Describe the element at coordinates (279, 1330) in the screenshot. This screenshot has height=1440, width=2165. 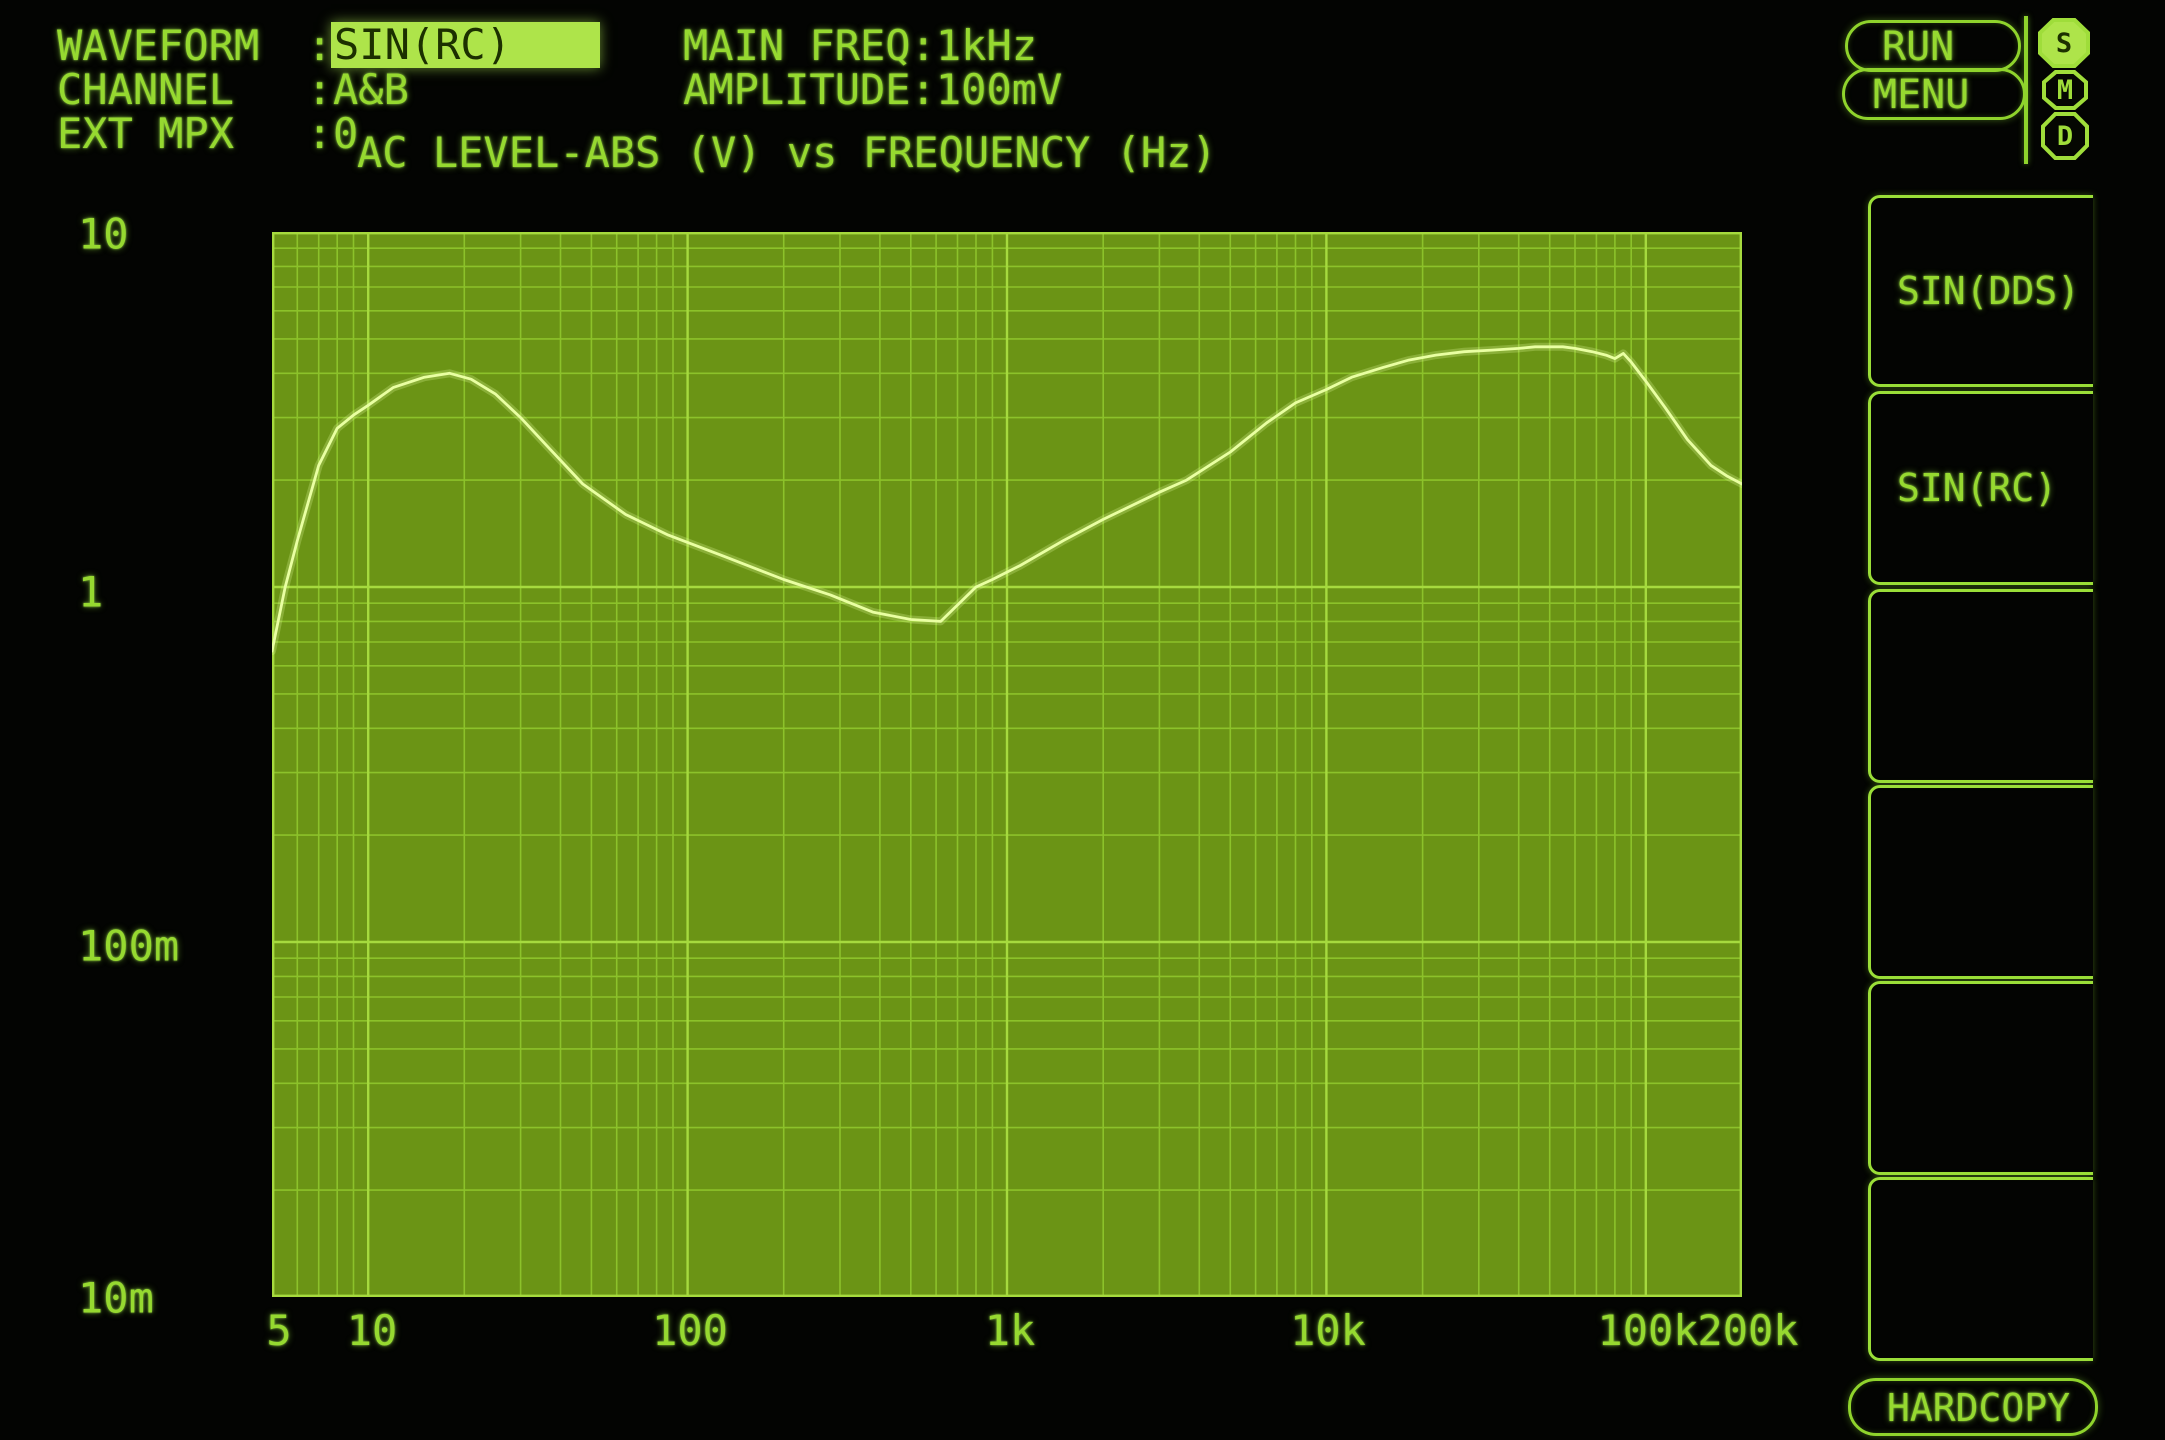
I see `x-tick-5: 5` at that location.